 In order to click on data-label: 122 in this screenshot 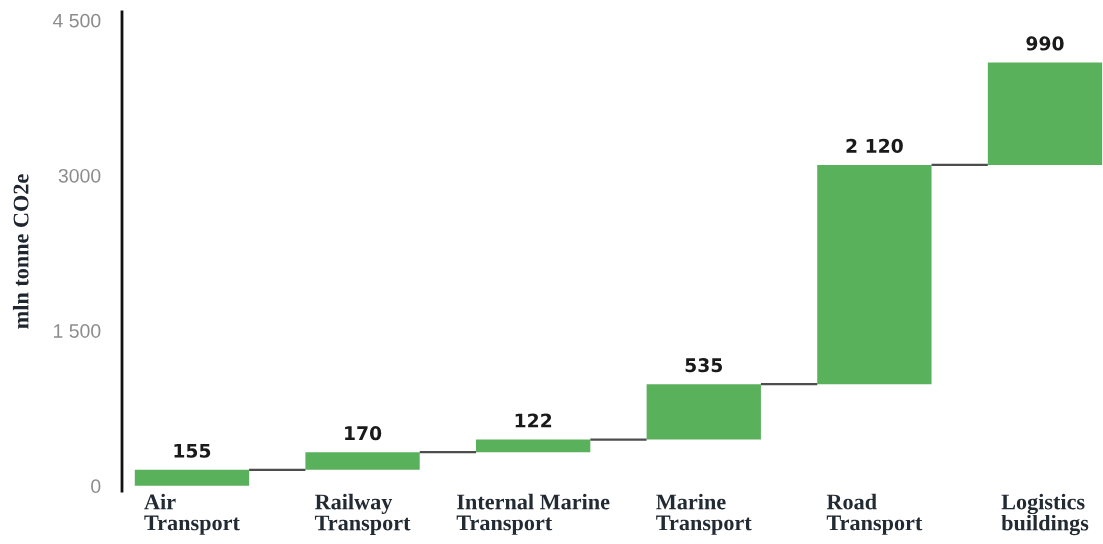, I will do `click(533, 420)`.